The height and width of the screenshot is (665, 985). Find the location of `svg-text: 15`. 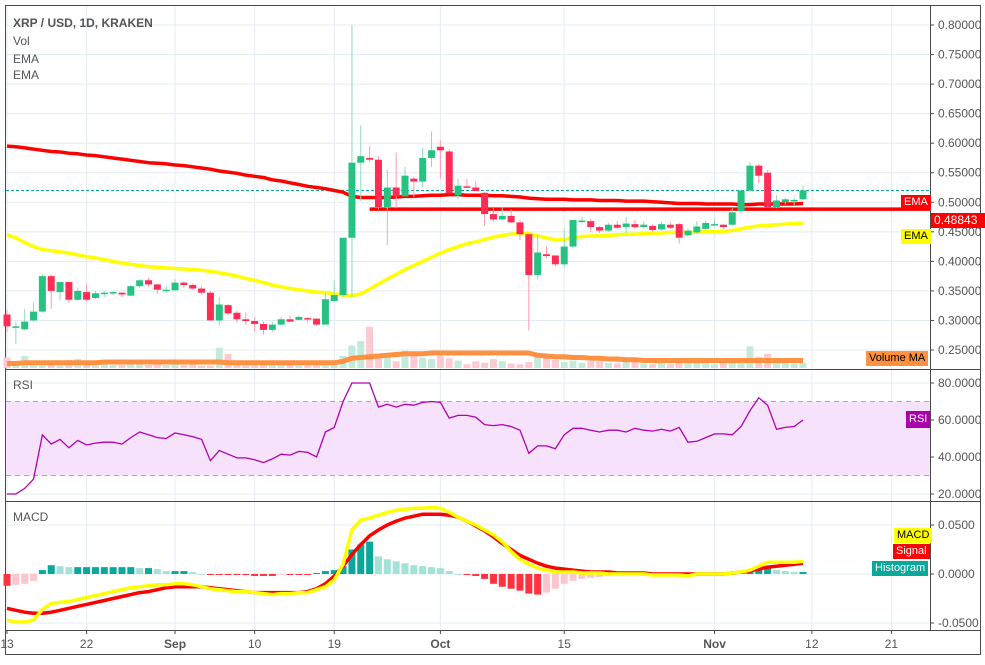

svg-text: 15 is located at coordinates (565, 644).